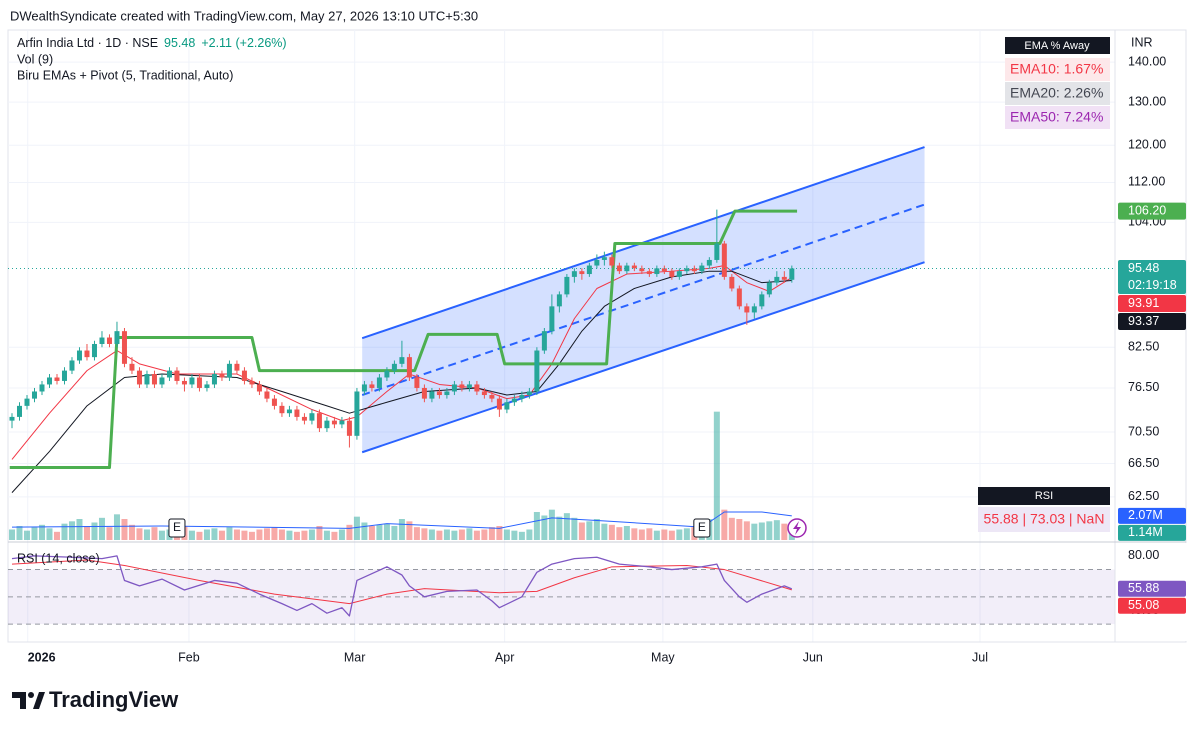  Describe the element at coordinates (1143, 303) in the screenshot. I see `price-tag-label: 93.91` at that location.